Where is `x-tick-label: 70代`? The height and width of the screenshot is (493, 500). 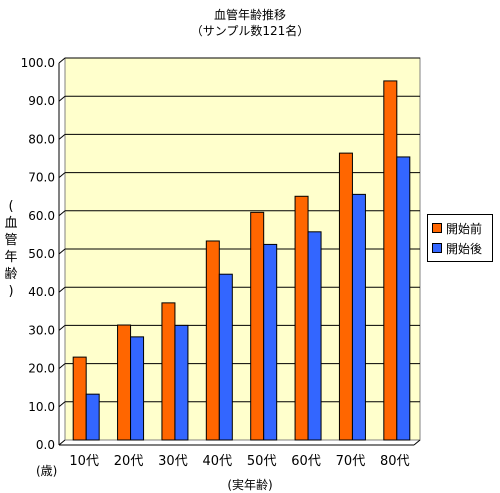 x-tick-label: 70代 is located at coordinates (351, 461).